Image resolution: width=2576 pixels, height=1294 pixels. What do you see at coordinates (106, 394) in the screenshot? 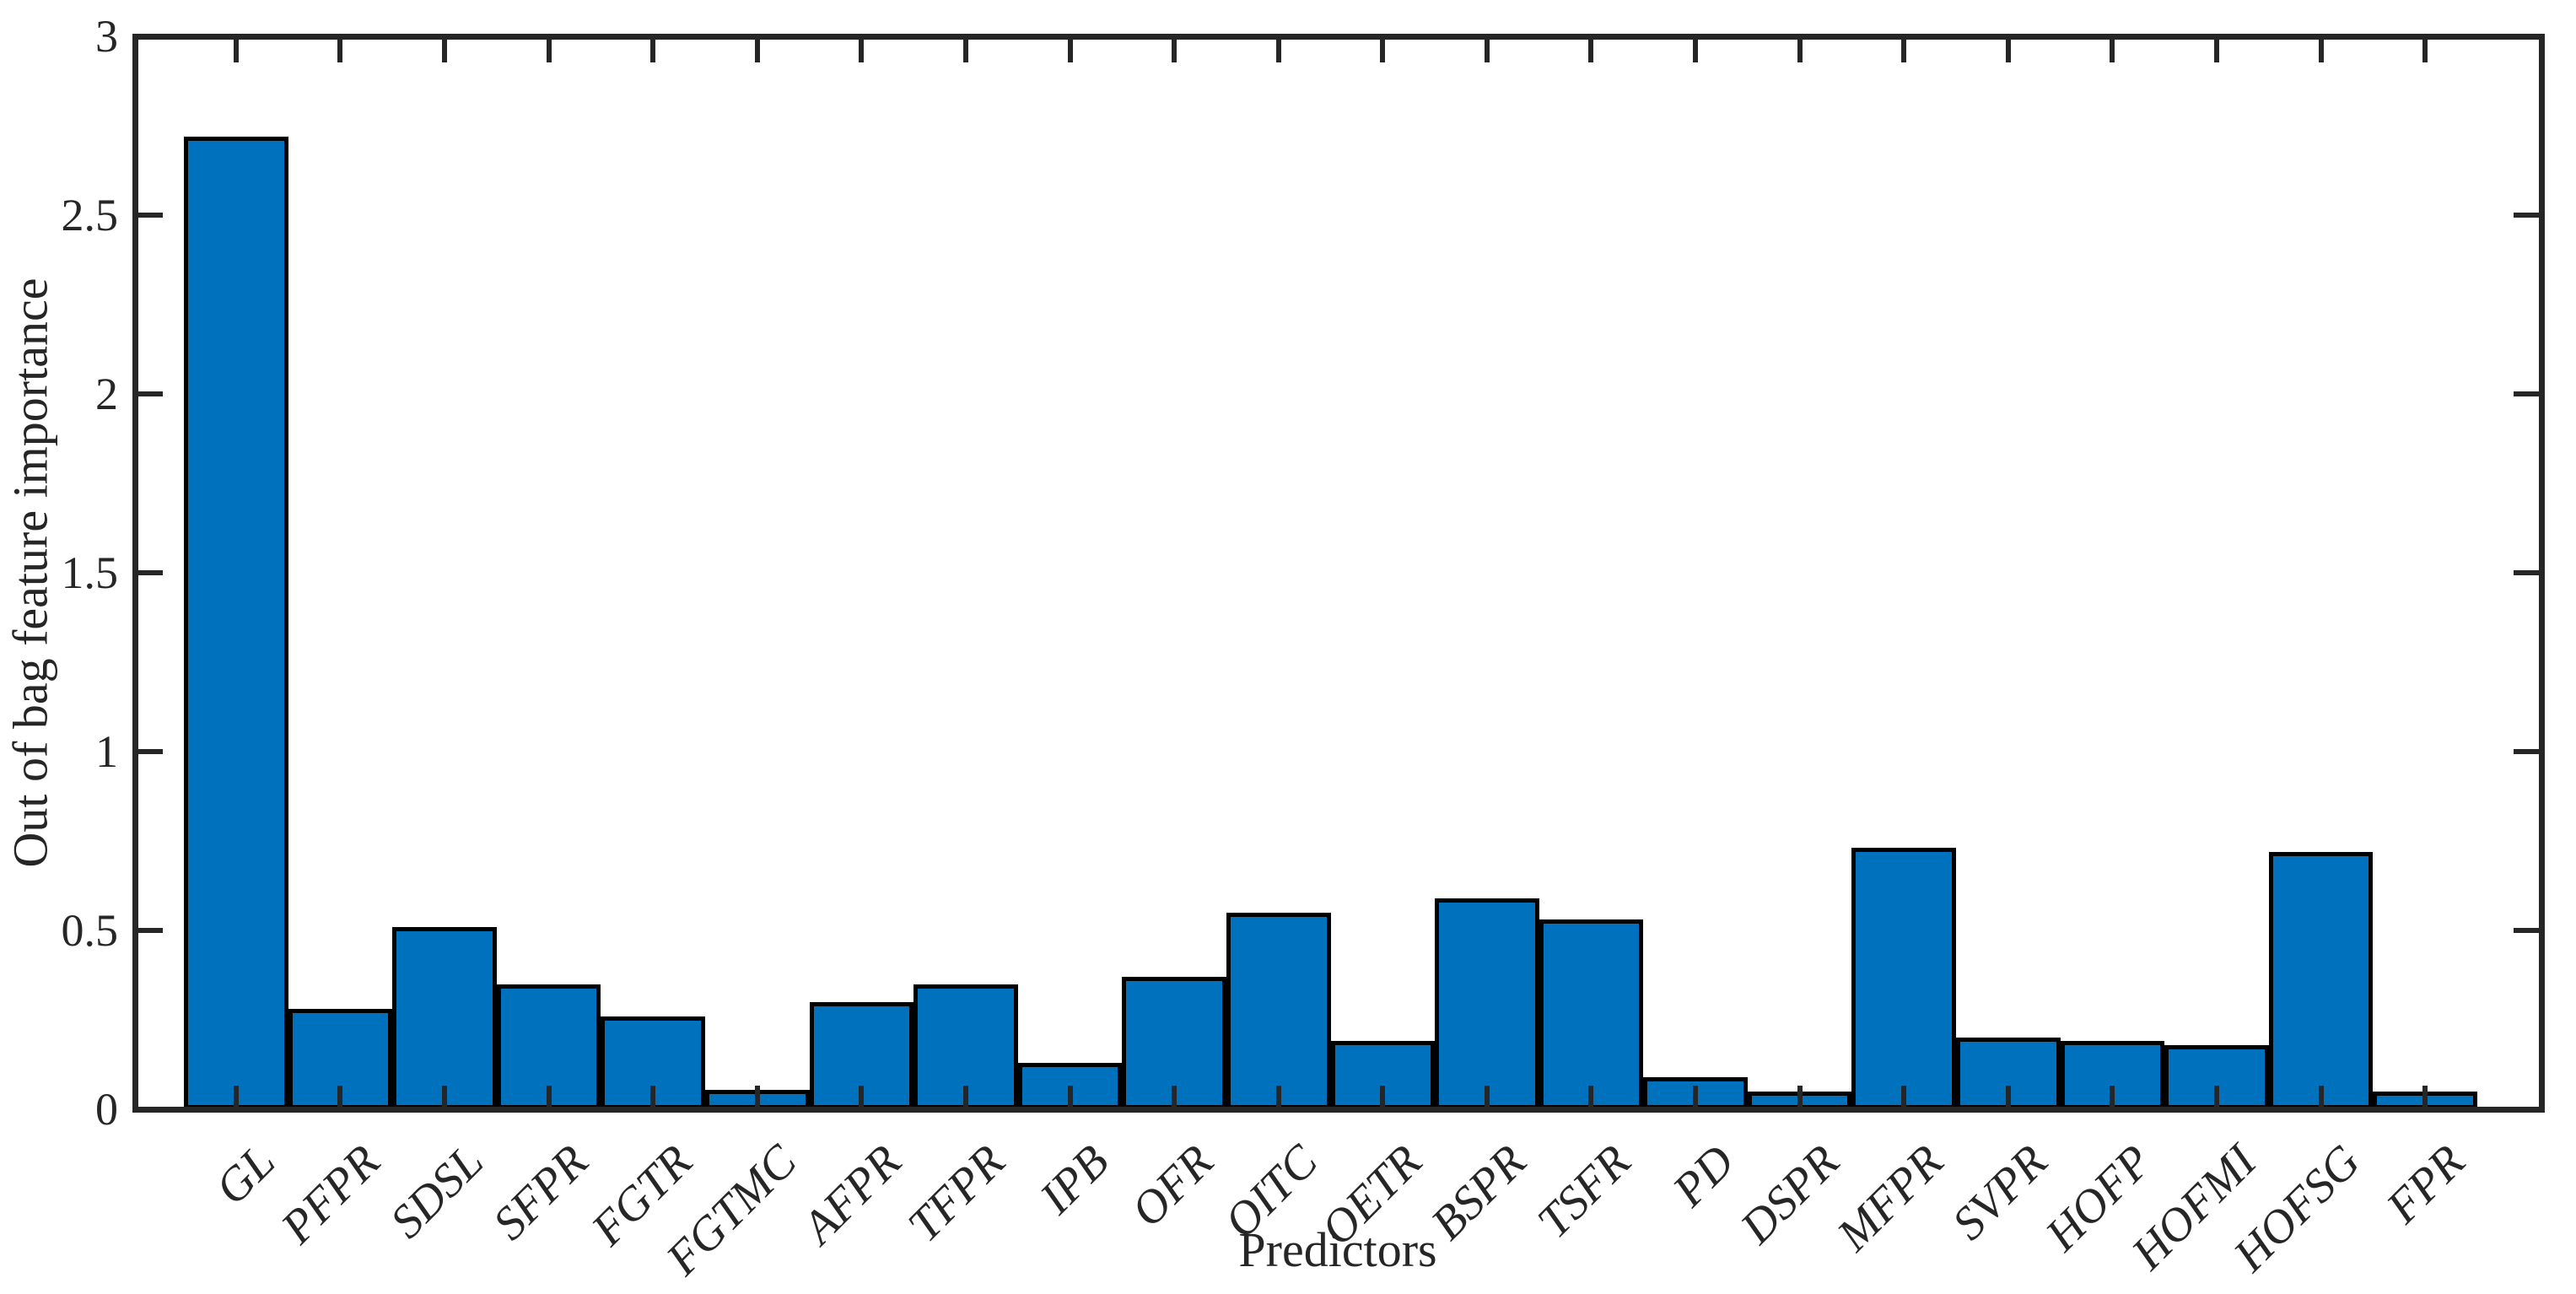
I see `y-tick-label-2: 2` at bounding box center [106, 394].